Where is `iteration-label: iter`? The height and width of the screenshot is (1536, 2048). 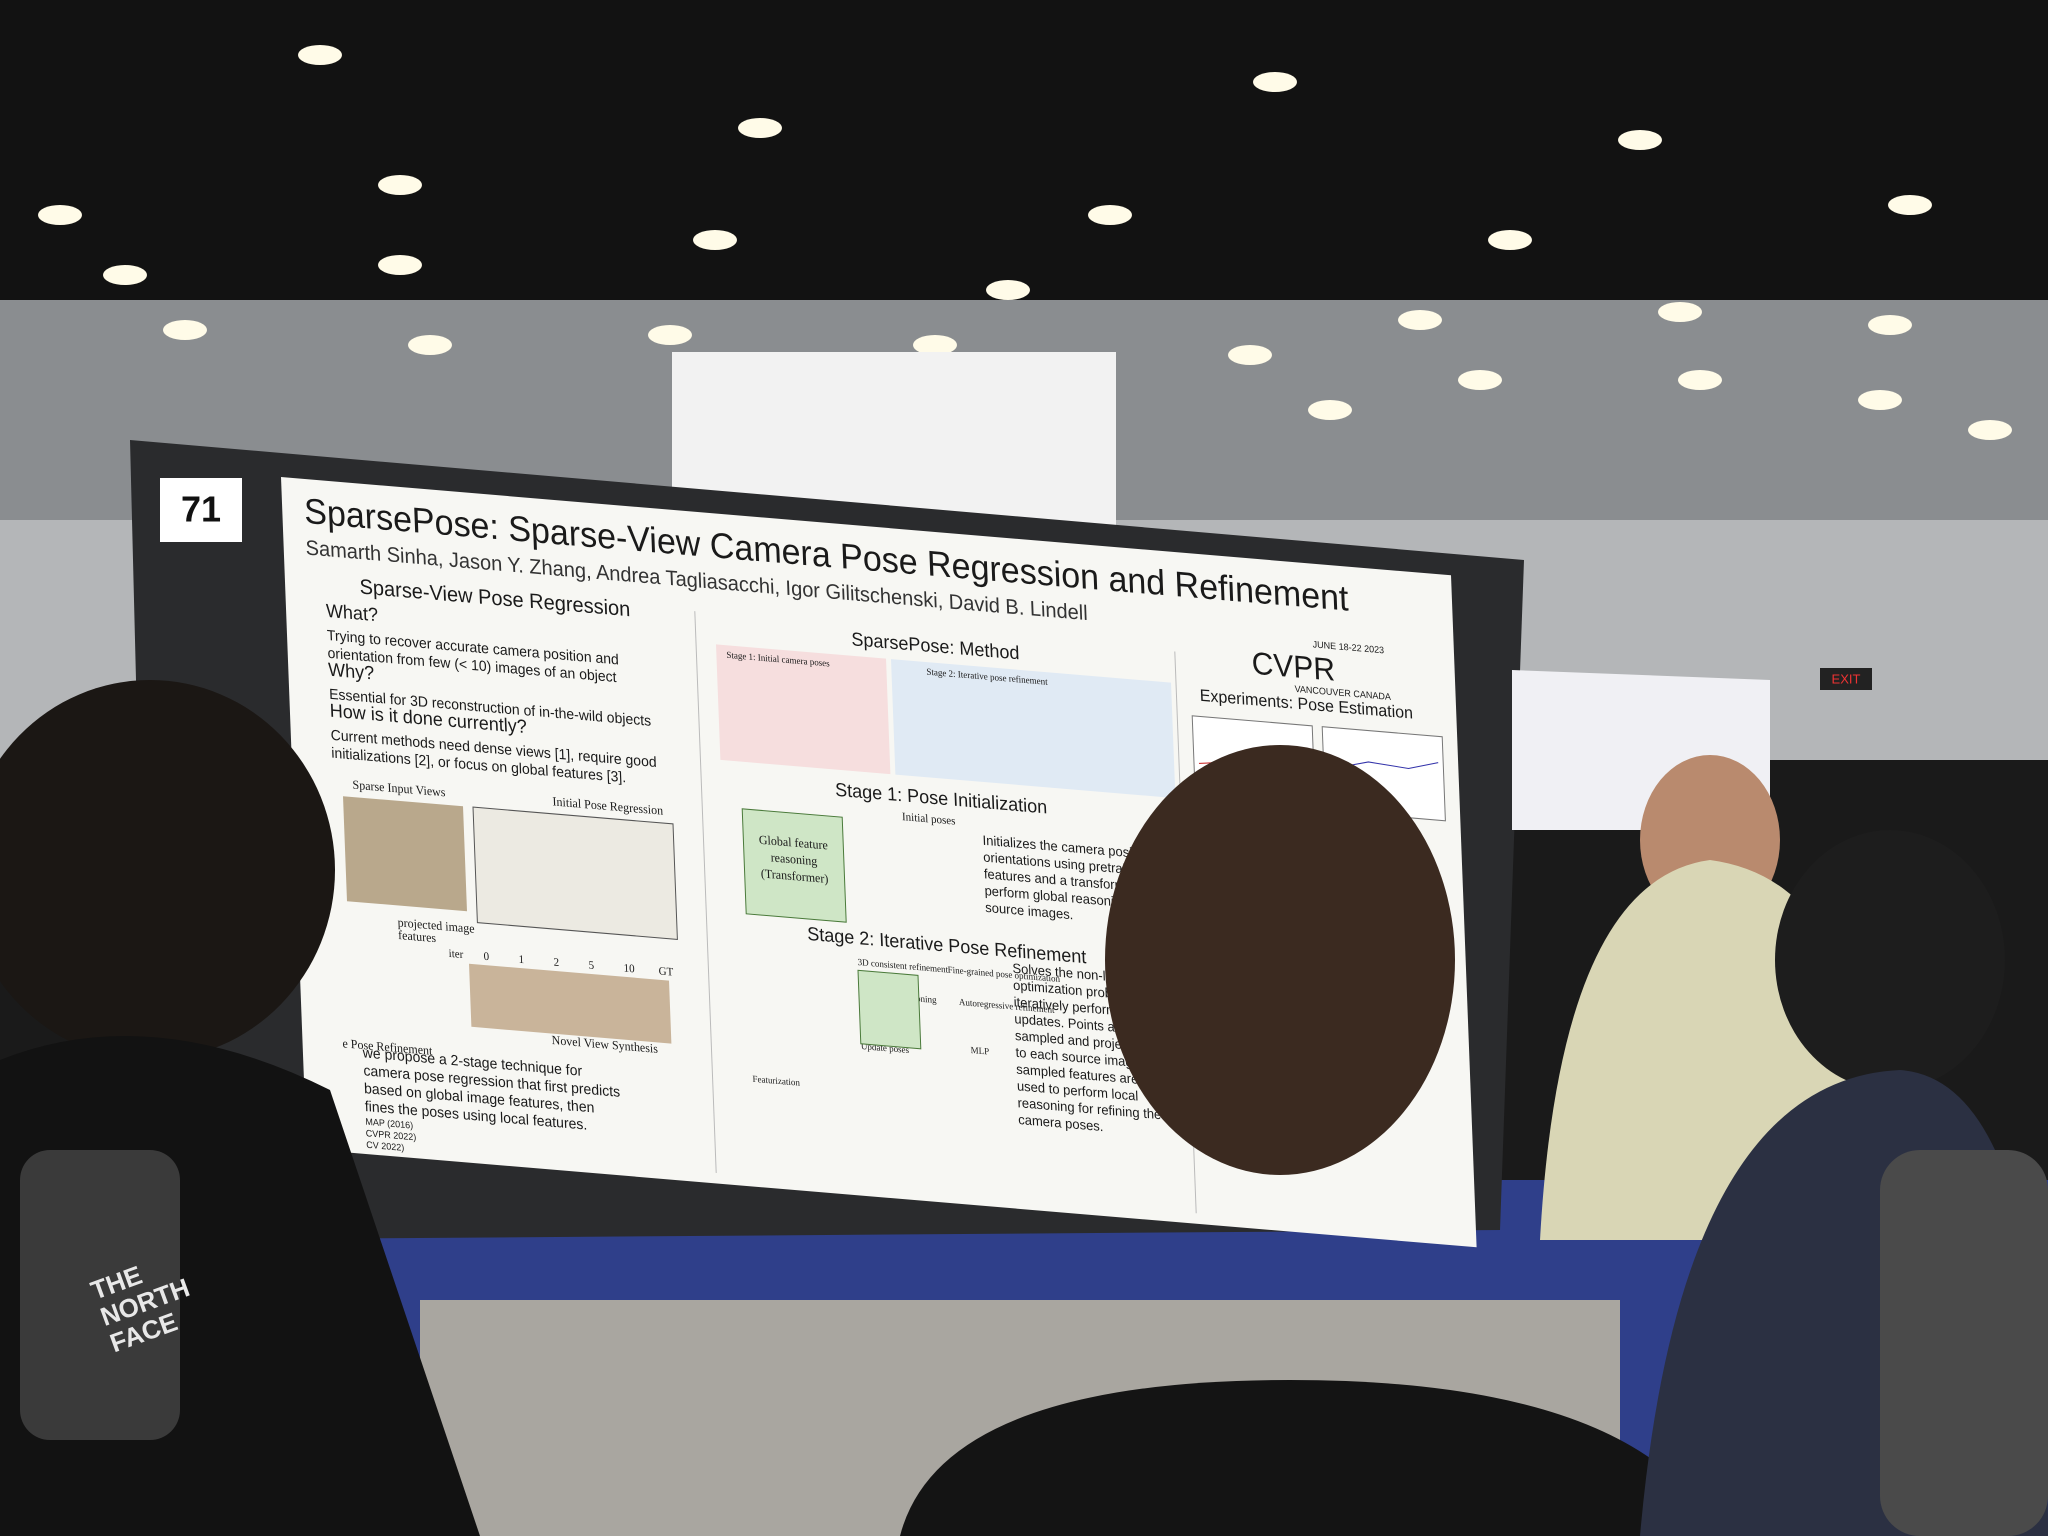 iteration-label: iter is located at coordinates (455, 955).